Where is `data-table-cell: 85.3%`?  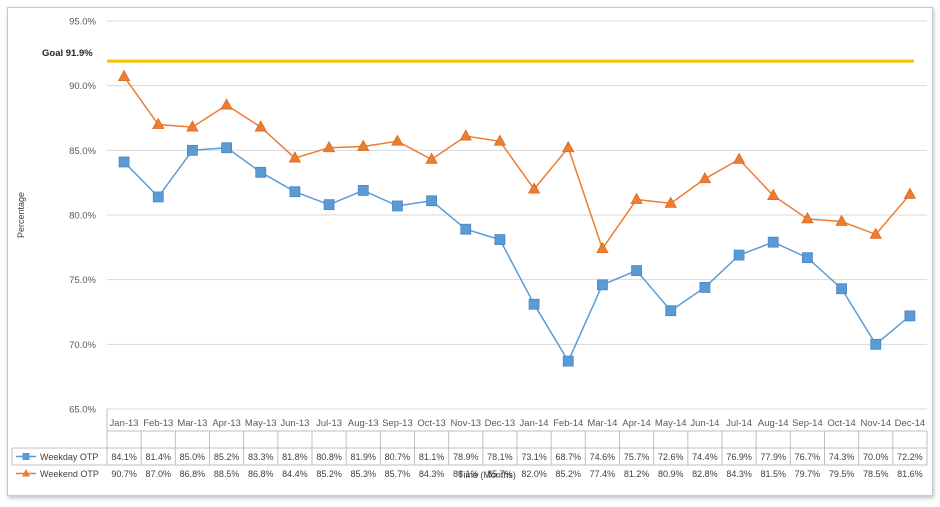 data-table-cell: 85.3% is located at coordinates (363, 474).